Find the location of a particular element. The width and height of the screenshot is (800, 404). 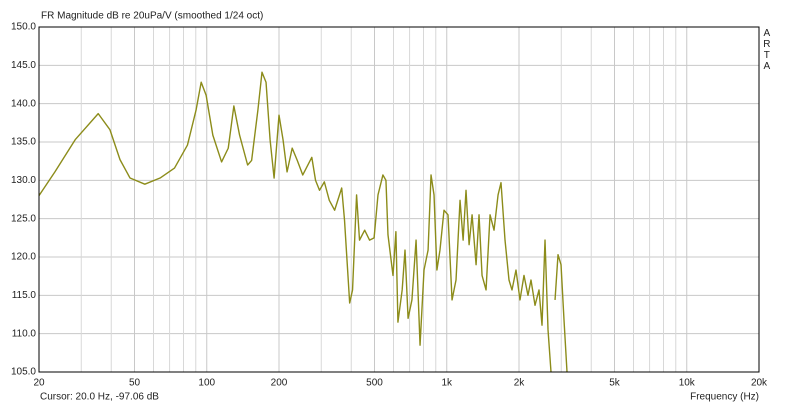

y-tick-label: 105.0 is located at coordinates (23, 372).